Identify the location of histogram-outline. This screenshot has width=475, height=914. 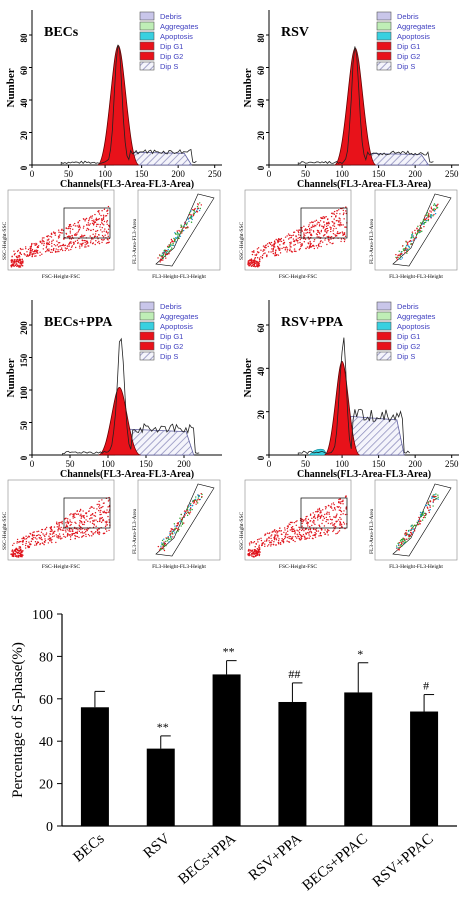
(128, 104).